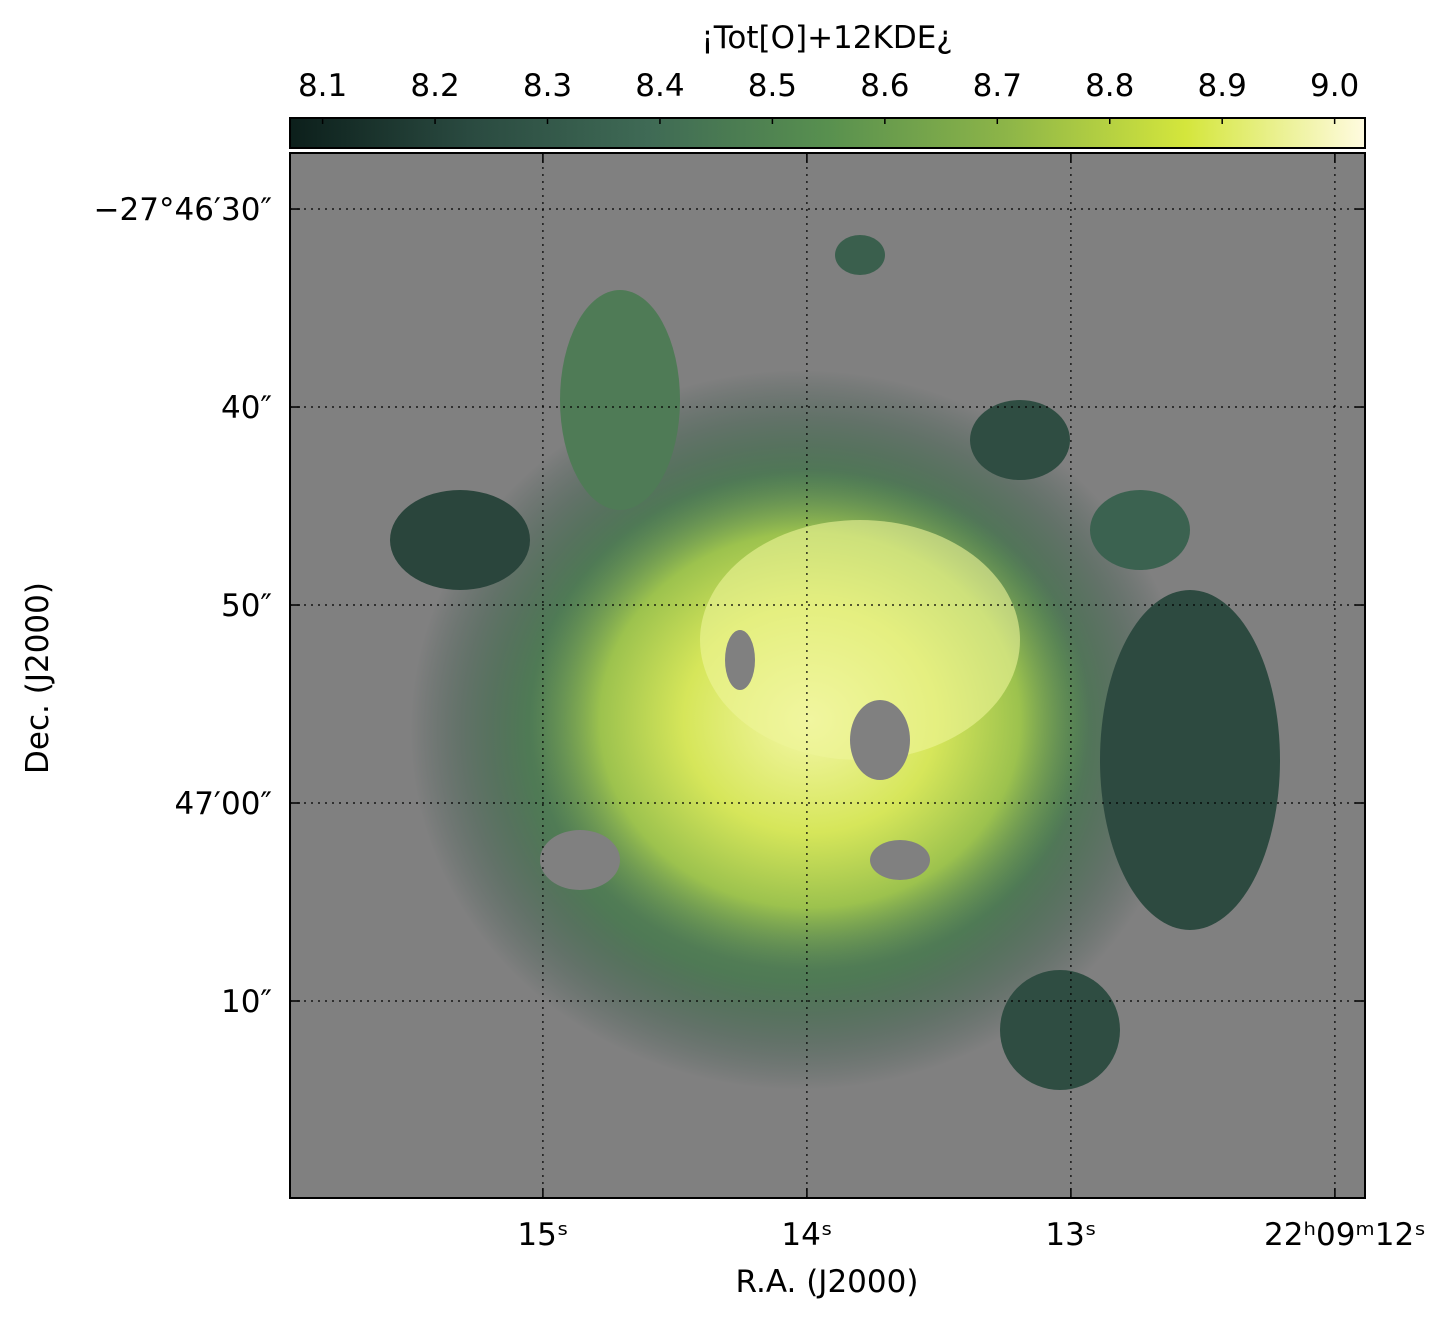 This screenshot has width=1439, height=1321. What do you see at coordinates (884, 86) in the screenshot?
I see `colorbar-tick-label: 8.6` at bounding box center [884, 86].